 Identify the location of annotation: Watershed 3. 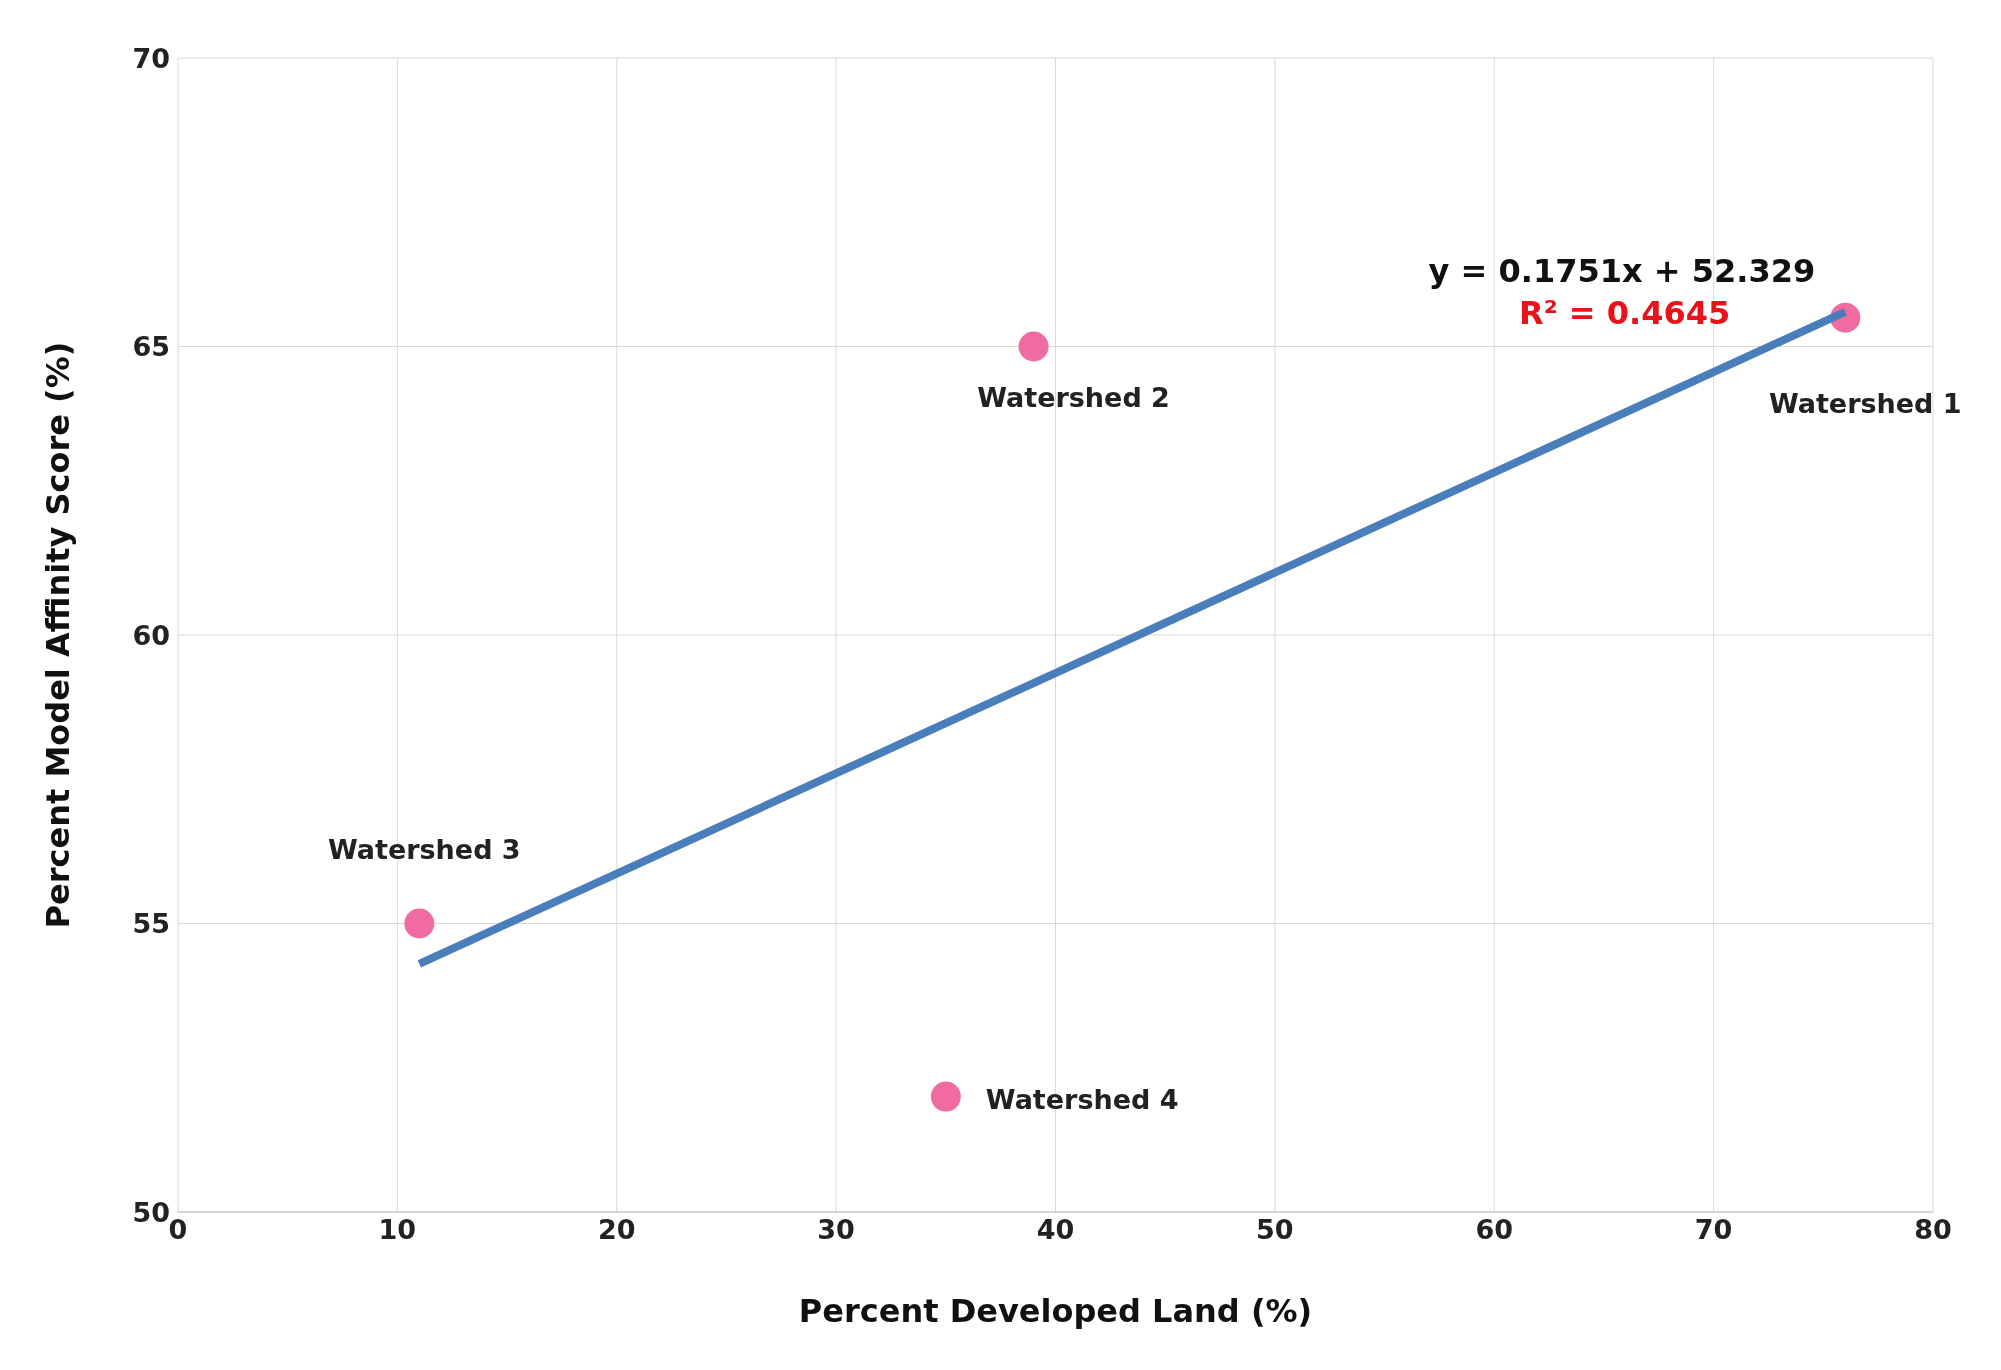
(424, 849).